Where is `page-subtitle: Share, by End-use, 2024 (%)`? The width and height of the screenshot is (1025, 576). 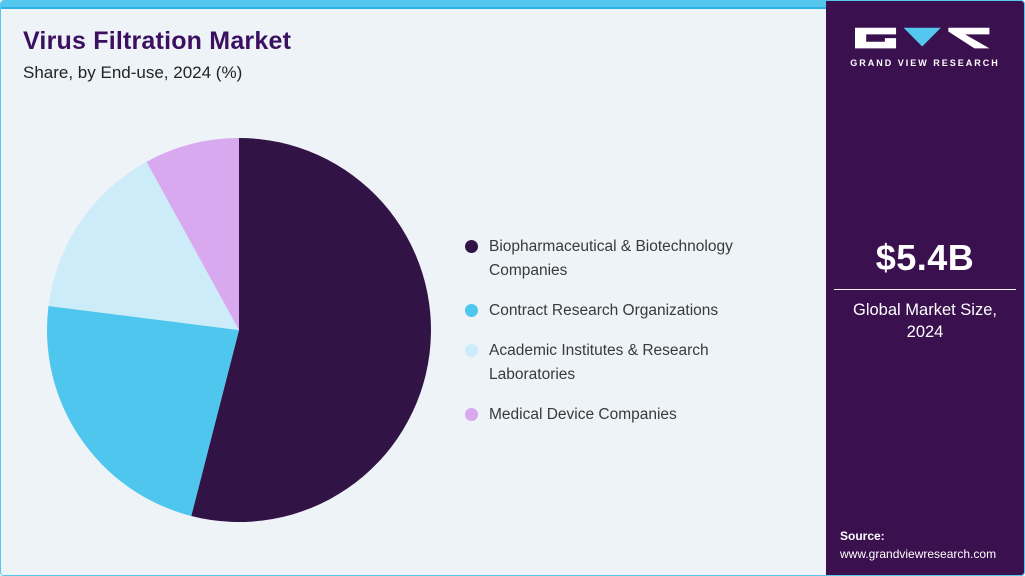
page-subtitle: Share, by End-use, 2024 (%) is located at coordinates (133, 72).